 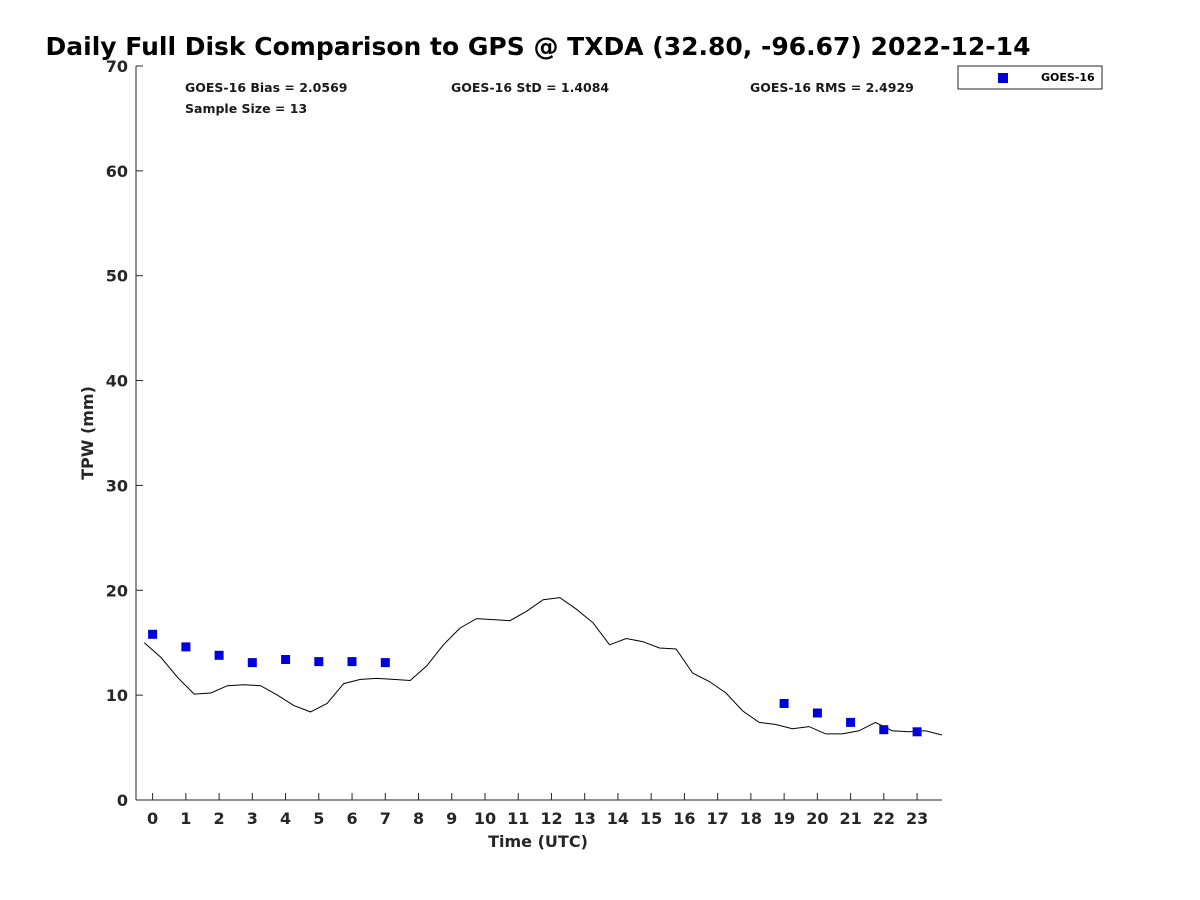 What do you see at coordinates (832, 87) in the screenshot?
I see `stat-rms: GOES-16 RMS = 2.4929` at bounding box center [832, 87].